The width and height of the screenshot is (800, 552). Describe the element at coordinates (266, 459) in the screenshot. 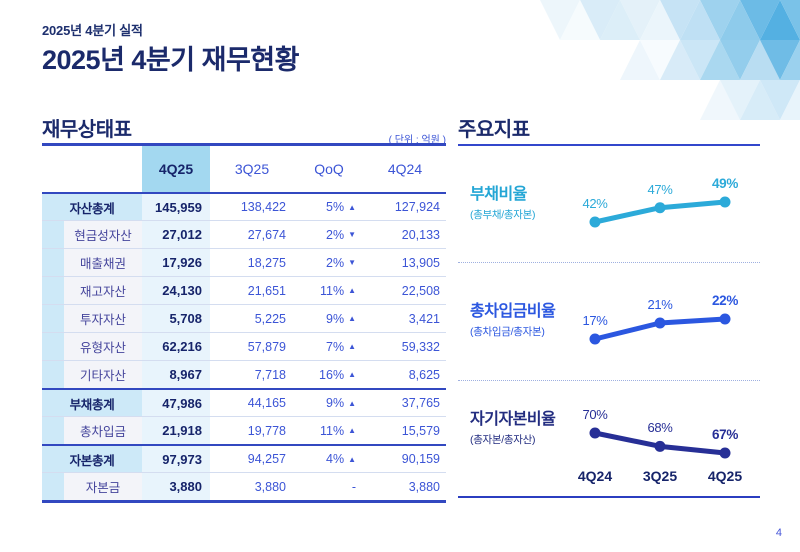

I see `cell-3q25: 94,257` at that location.